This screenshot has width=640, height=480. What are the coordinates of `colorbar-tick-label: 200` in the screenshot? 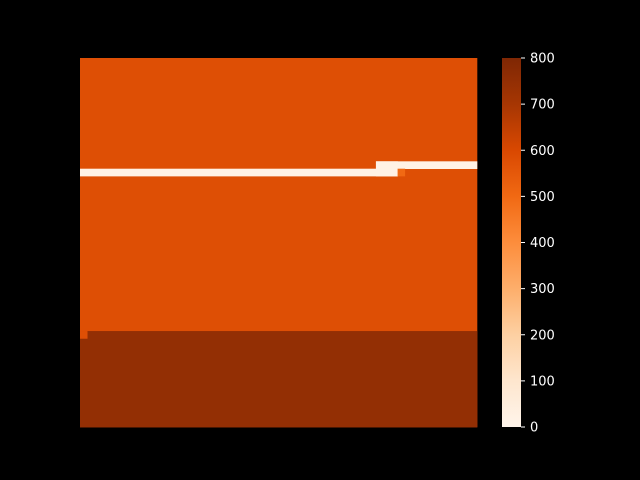 It's located at (542, 335).